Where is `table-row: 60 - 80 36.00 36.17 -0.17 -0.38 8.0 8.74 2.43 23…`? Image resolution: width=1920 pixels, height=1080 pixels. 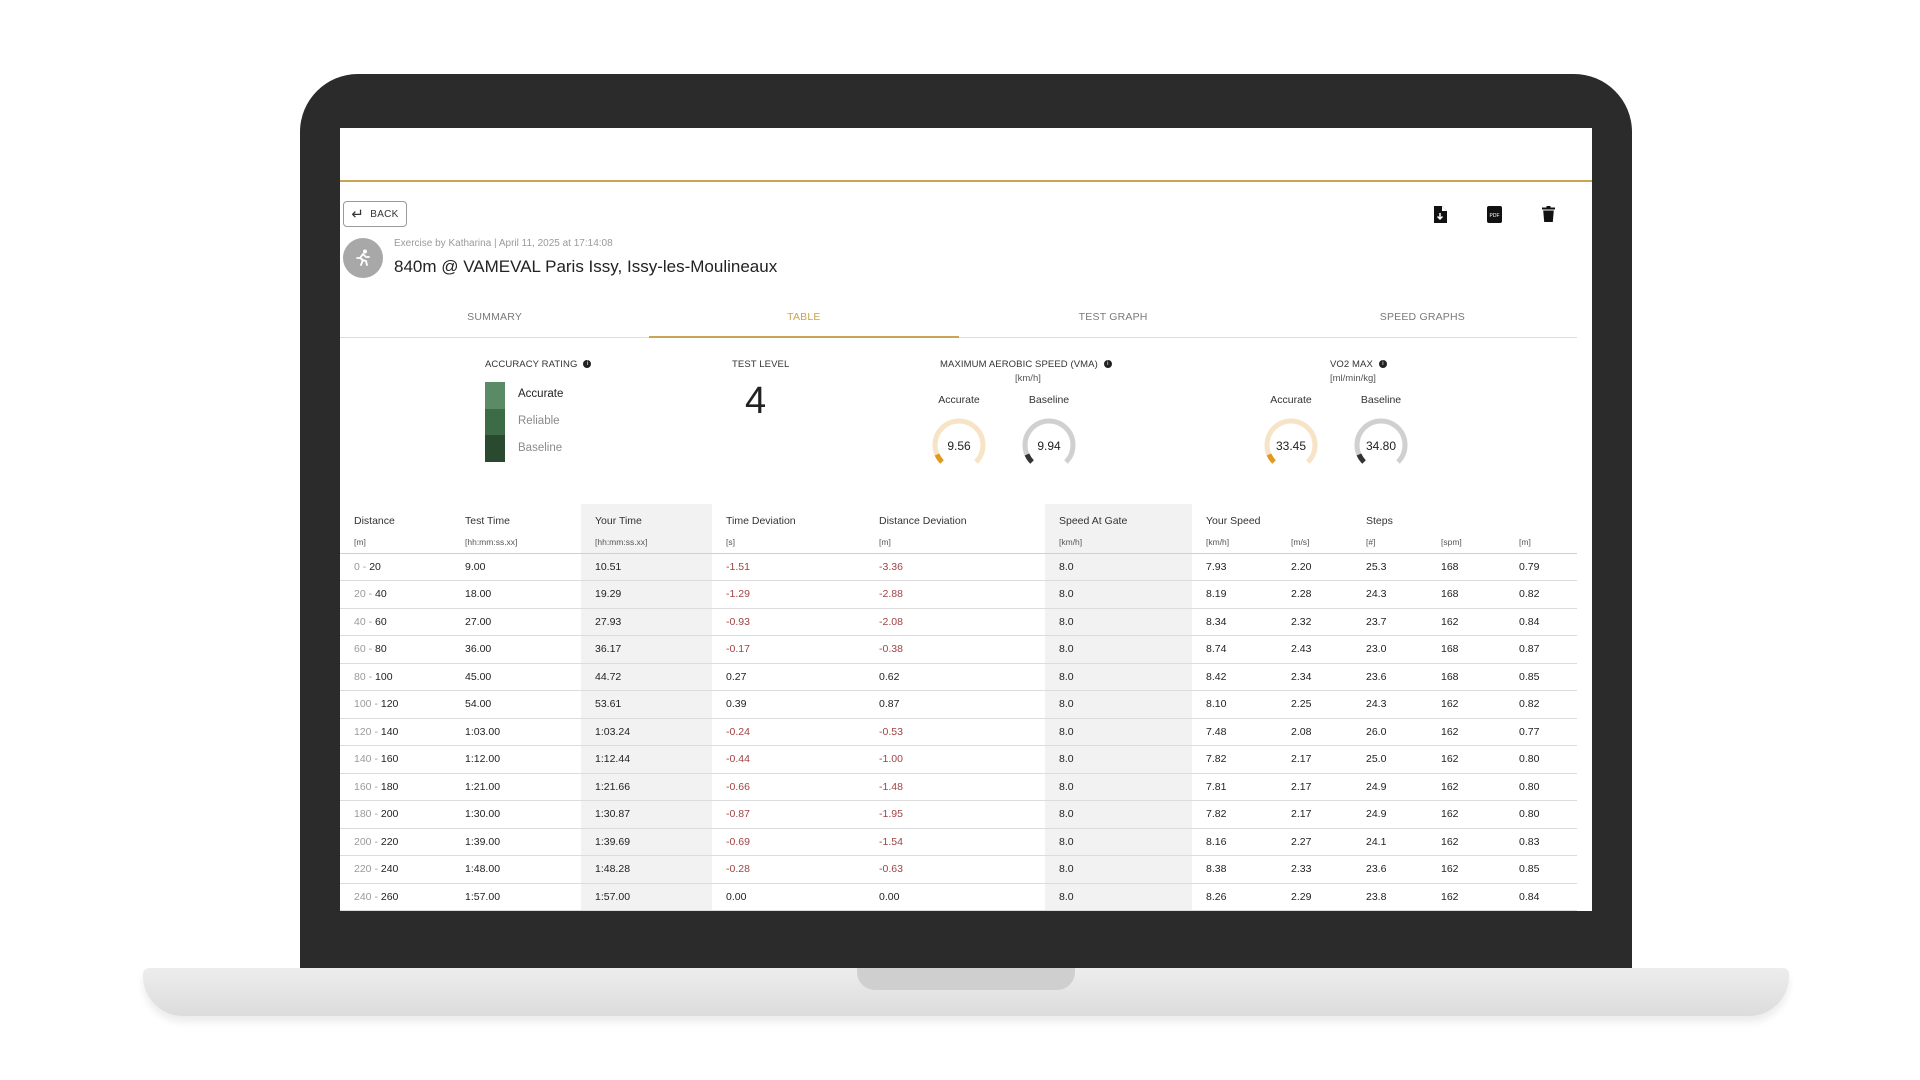
table-row: 60 - 80 36.00 36.17 -0.17 -0.38 8.0 8.74 2.43 23… is located at coordinates (958, 649).